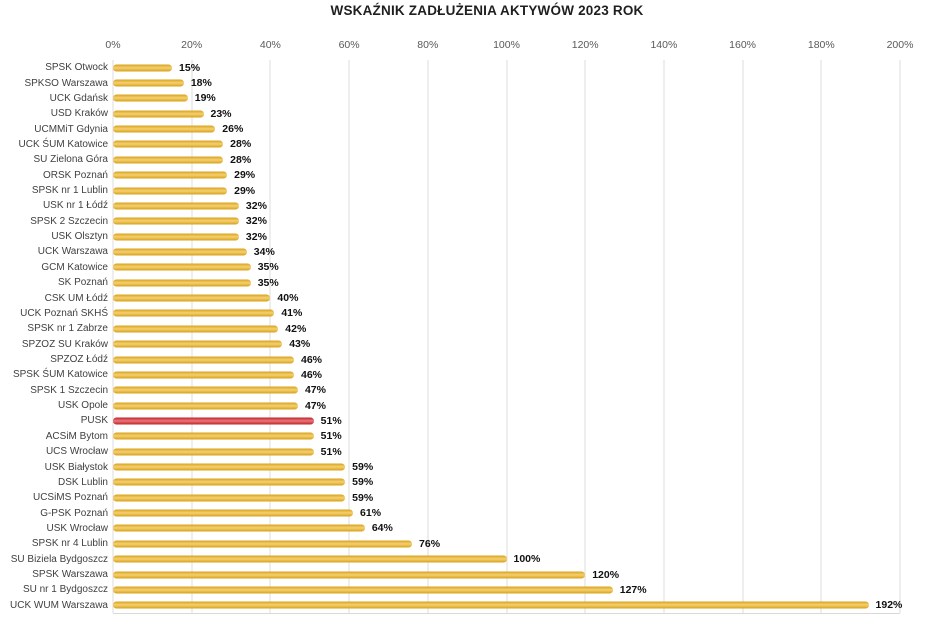 The height and width of the screenshot is (622, 928). What do you see at coordinates (450, 559) in the screenshot?
I see `bar-row: SU Biziela Bydgoszcz 100%` at bounding box center [450, 559].